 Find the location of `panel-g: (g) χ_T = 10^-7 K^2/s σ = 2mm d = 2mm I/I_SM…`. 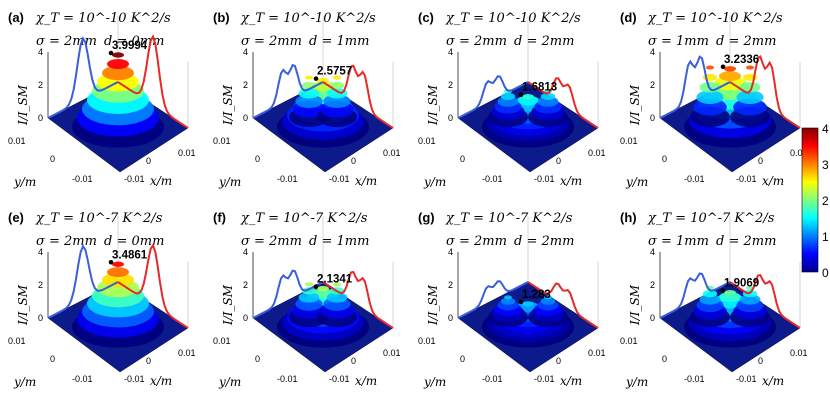

panel-g: (g) χ_T = 10^-7 K^2/s σ = 2mm d = 2mm I/I_SM… is located at coordinates (512, 299).